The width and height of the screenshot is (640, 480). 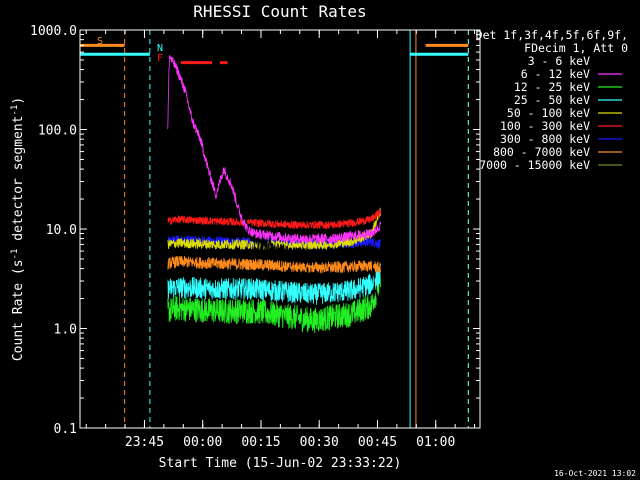 I want to click on y-tick-label: 1.0, so click(x=65, y=330).